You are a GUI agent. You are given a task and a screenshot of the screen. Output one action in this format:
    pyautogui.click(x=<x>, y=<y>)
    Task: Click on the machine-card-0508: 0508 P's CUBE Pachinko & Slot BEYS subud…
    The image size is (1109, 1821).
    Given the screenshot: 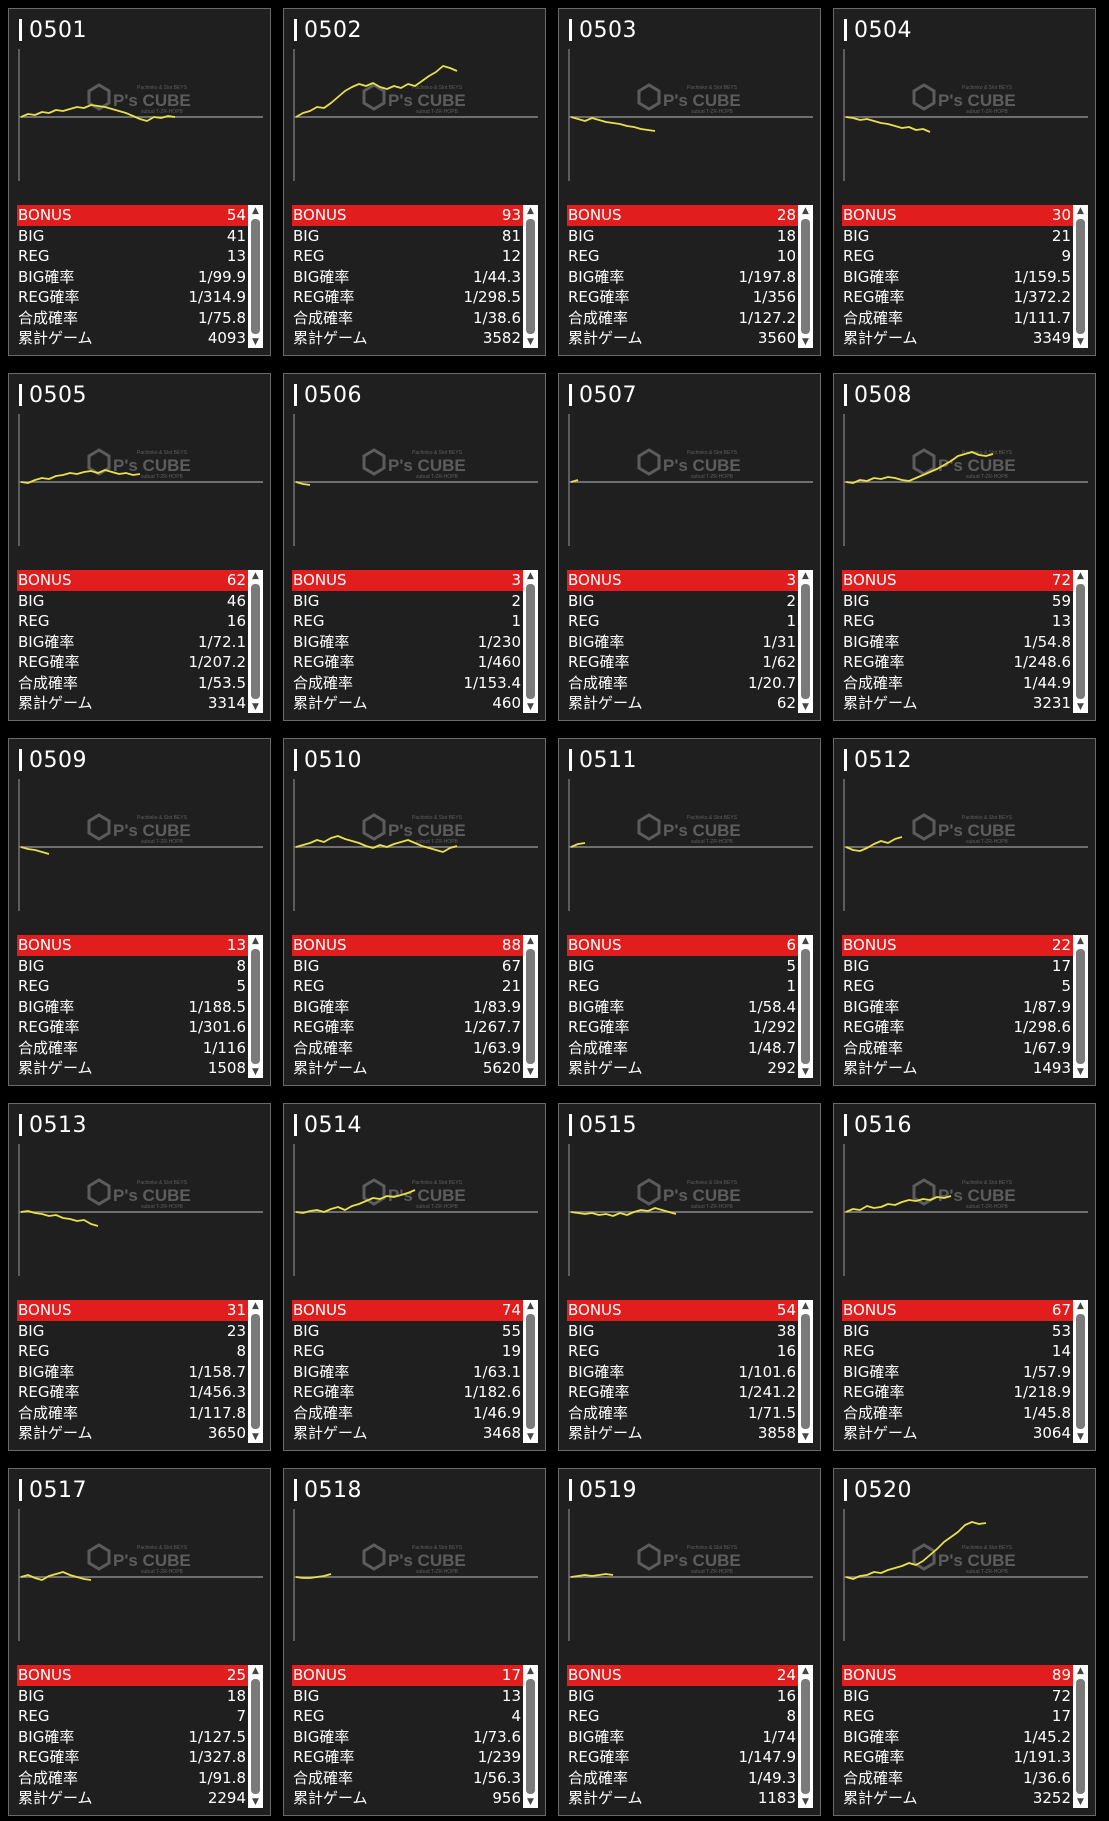 What is the action you would take?
    pyautogui.click(x=964, y=547)
    